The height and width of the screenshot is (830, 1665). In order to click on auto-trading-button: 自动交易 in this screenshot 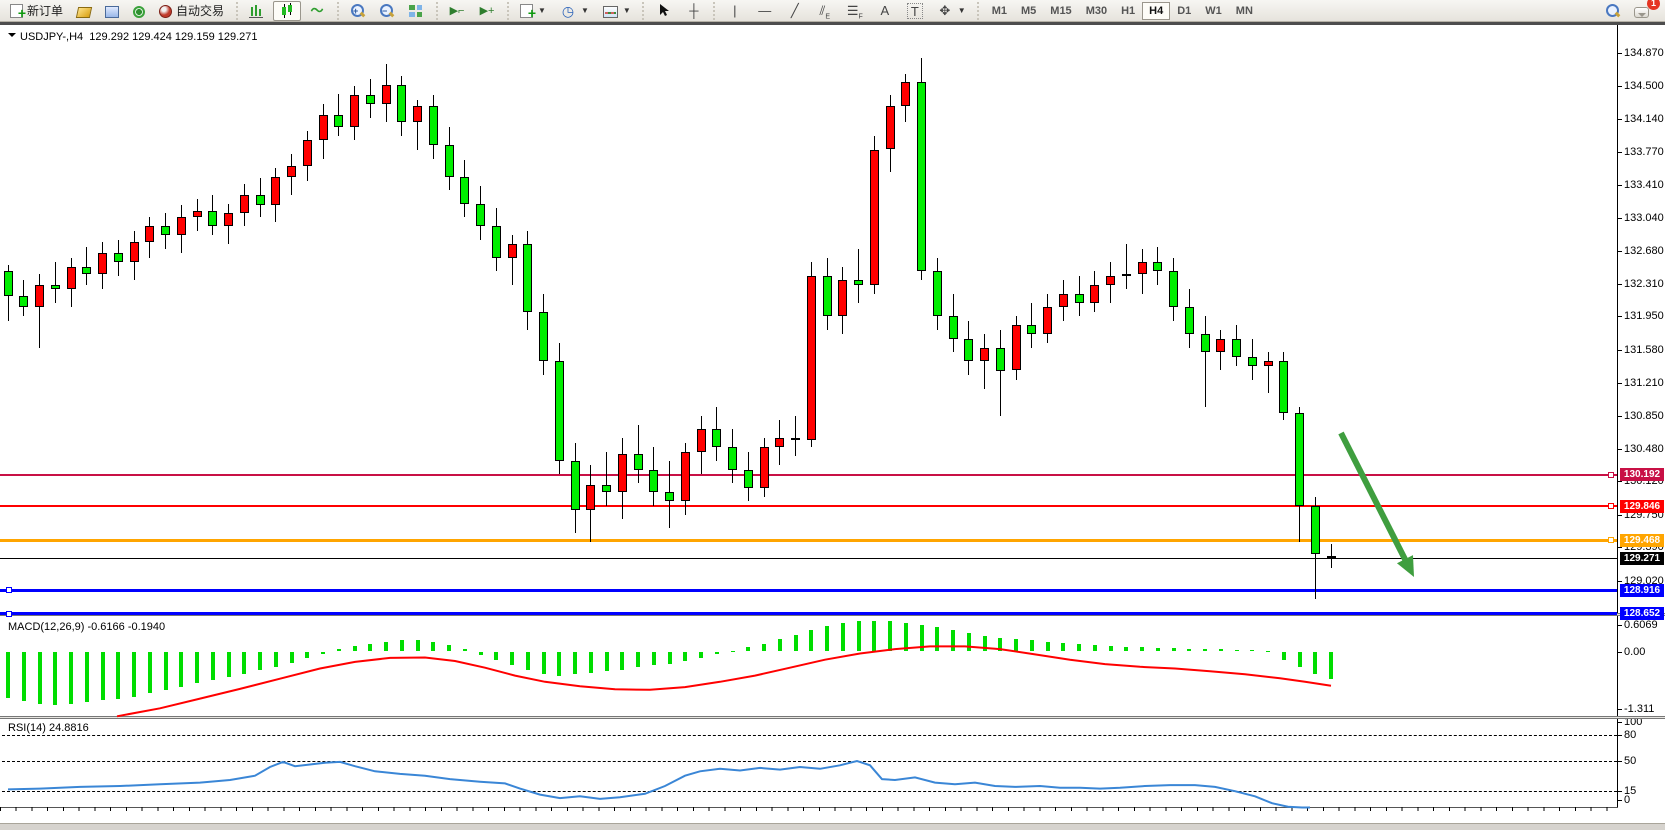, I will do `click(191, 11)`.